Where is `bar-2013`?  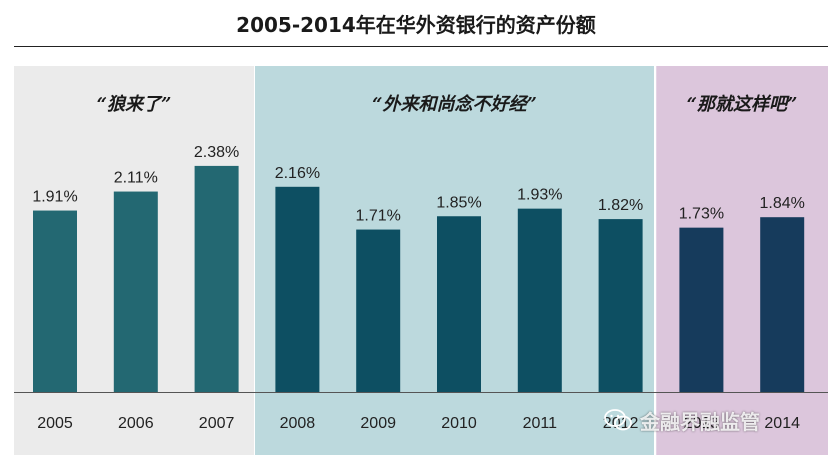
bar-2013 is located at coordinates (701, 309).